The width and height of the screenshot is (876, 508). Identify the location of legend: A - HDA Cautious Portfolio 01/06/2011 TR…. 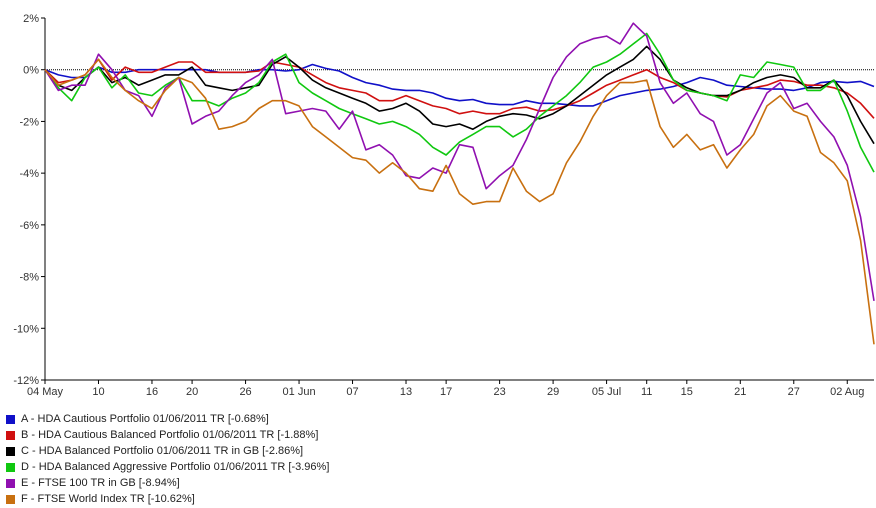
(167, 459).